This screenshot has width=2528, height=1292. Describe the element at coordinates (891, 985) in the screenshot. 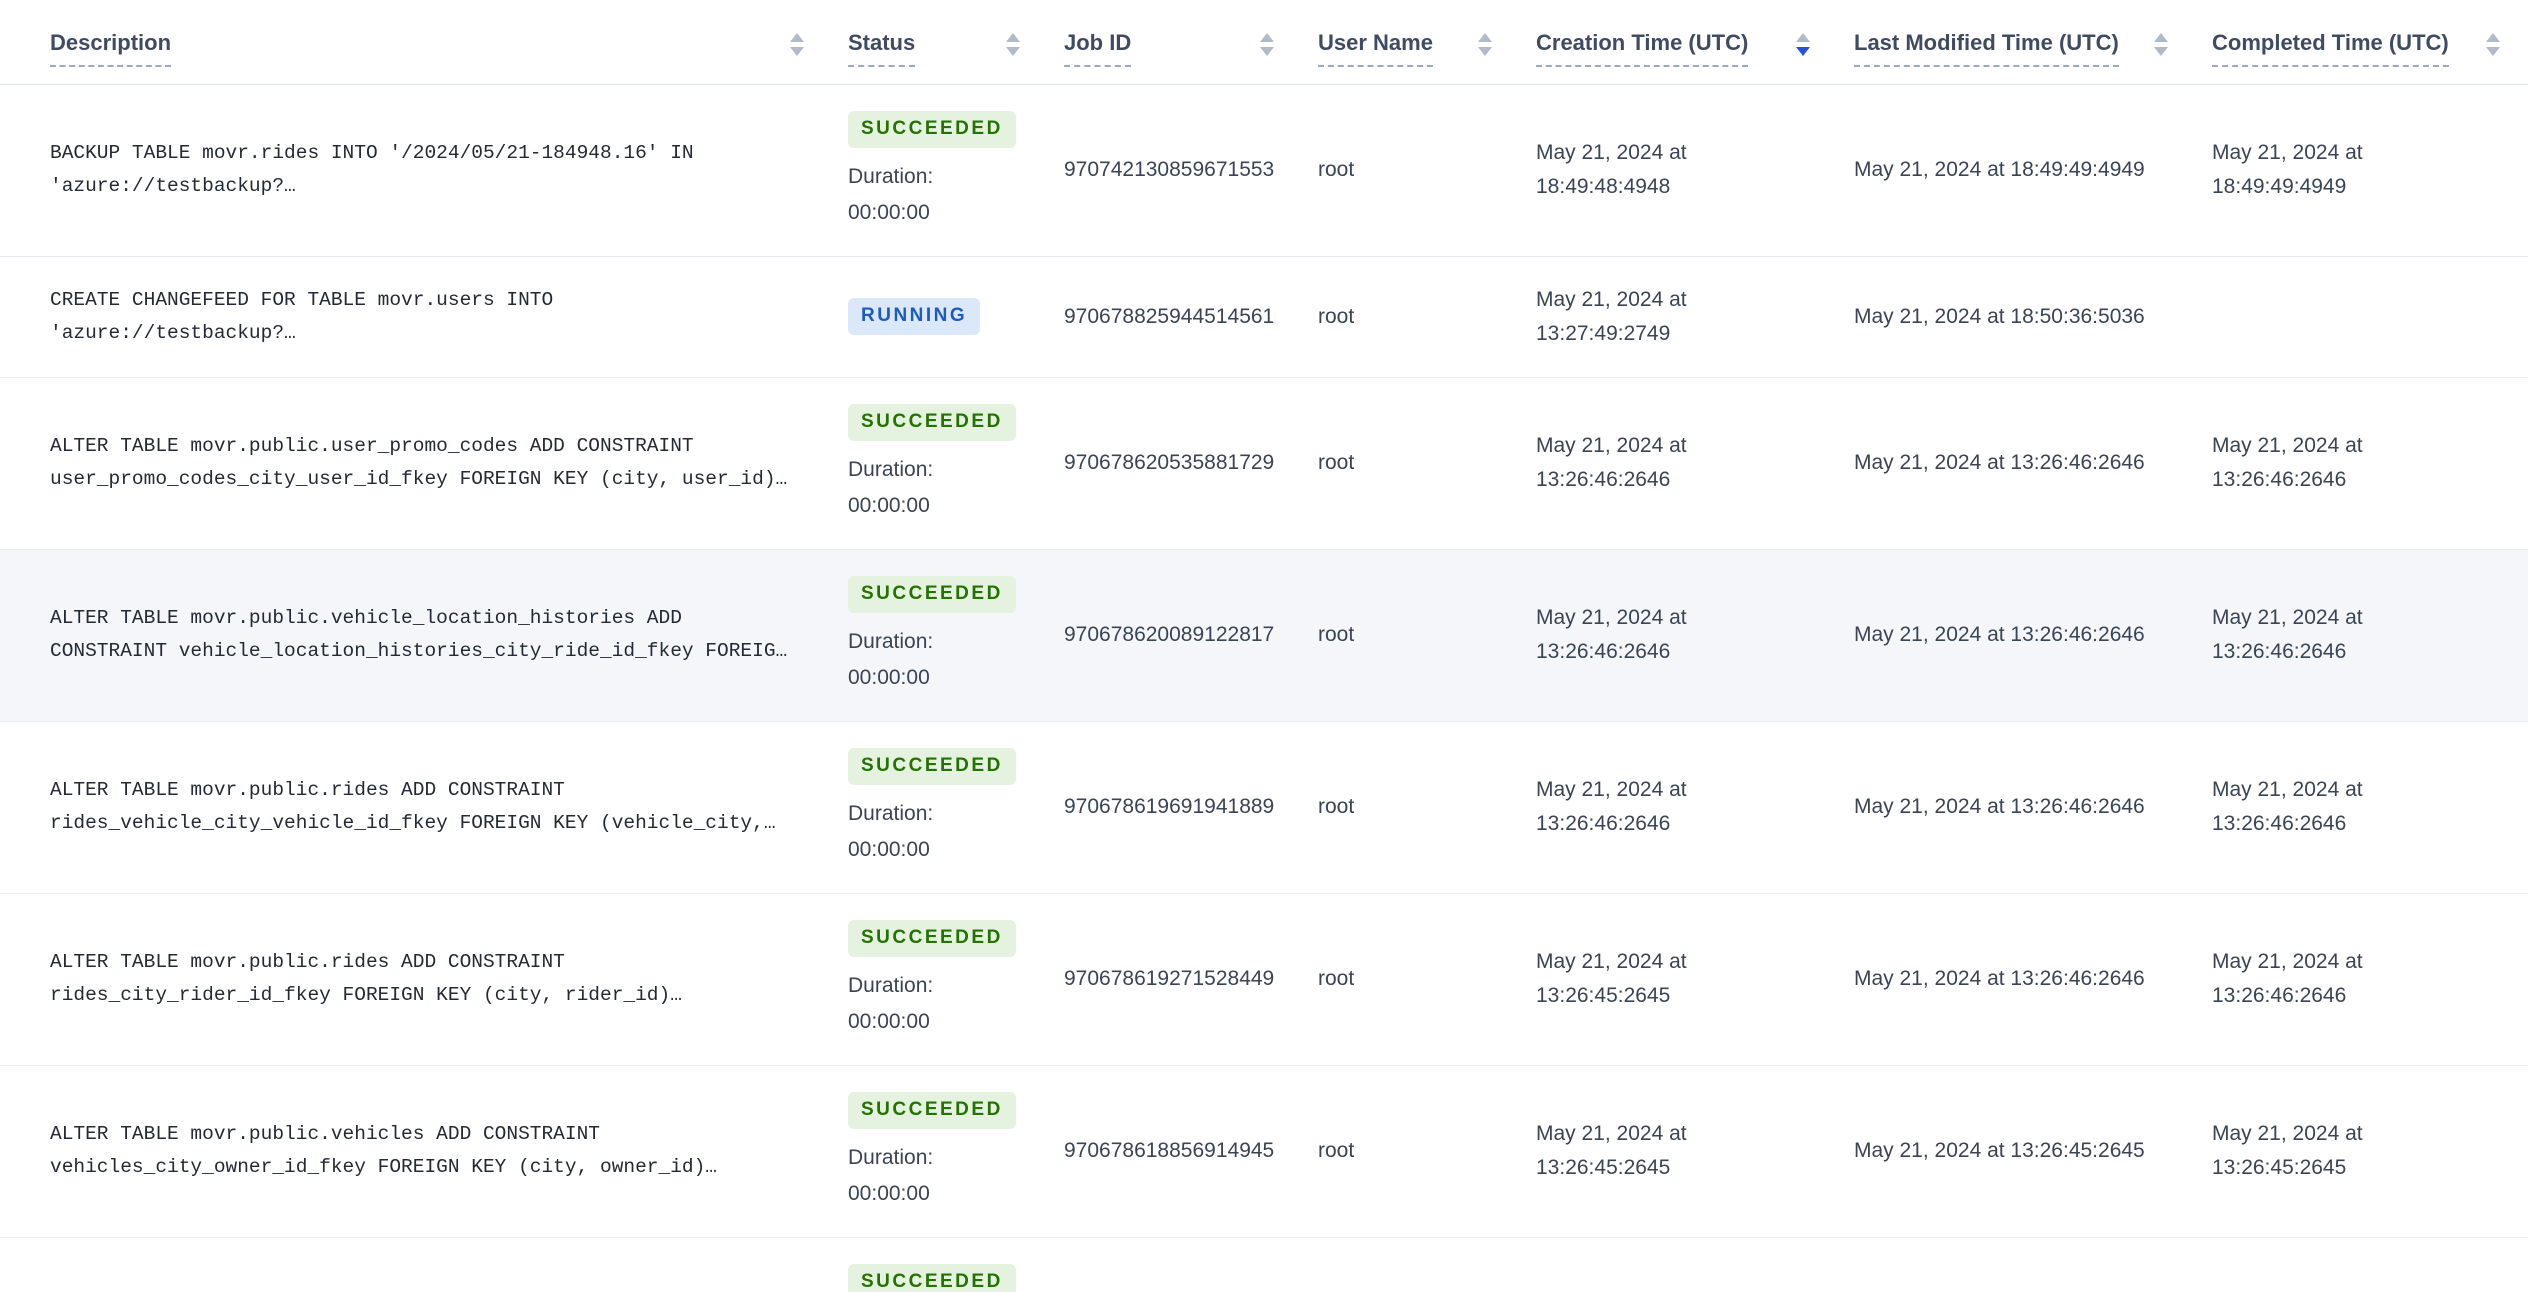

I see `duration-label: Duration:` at that location.